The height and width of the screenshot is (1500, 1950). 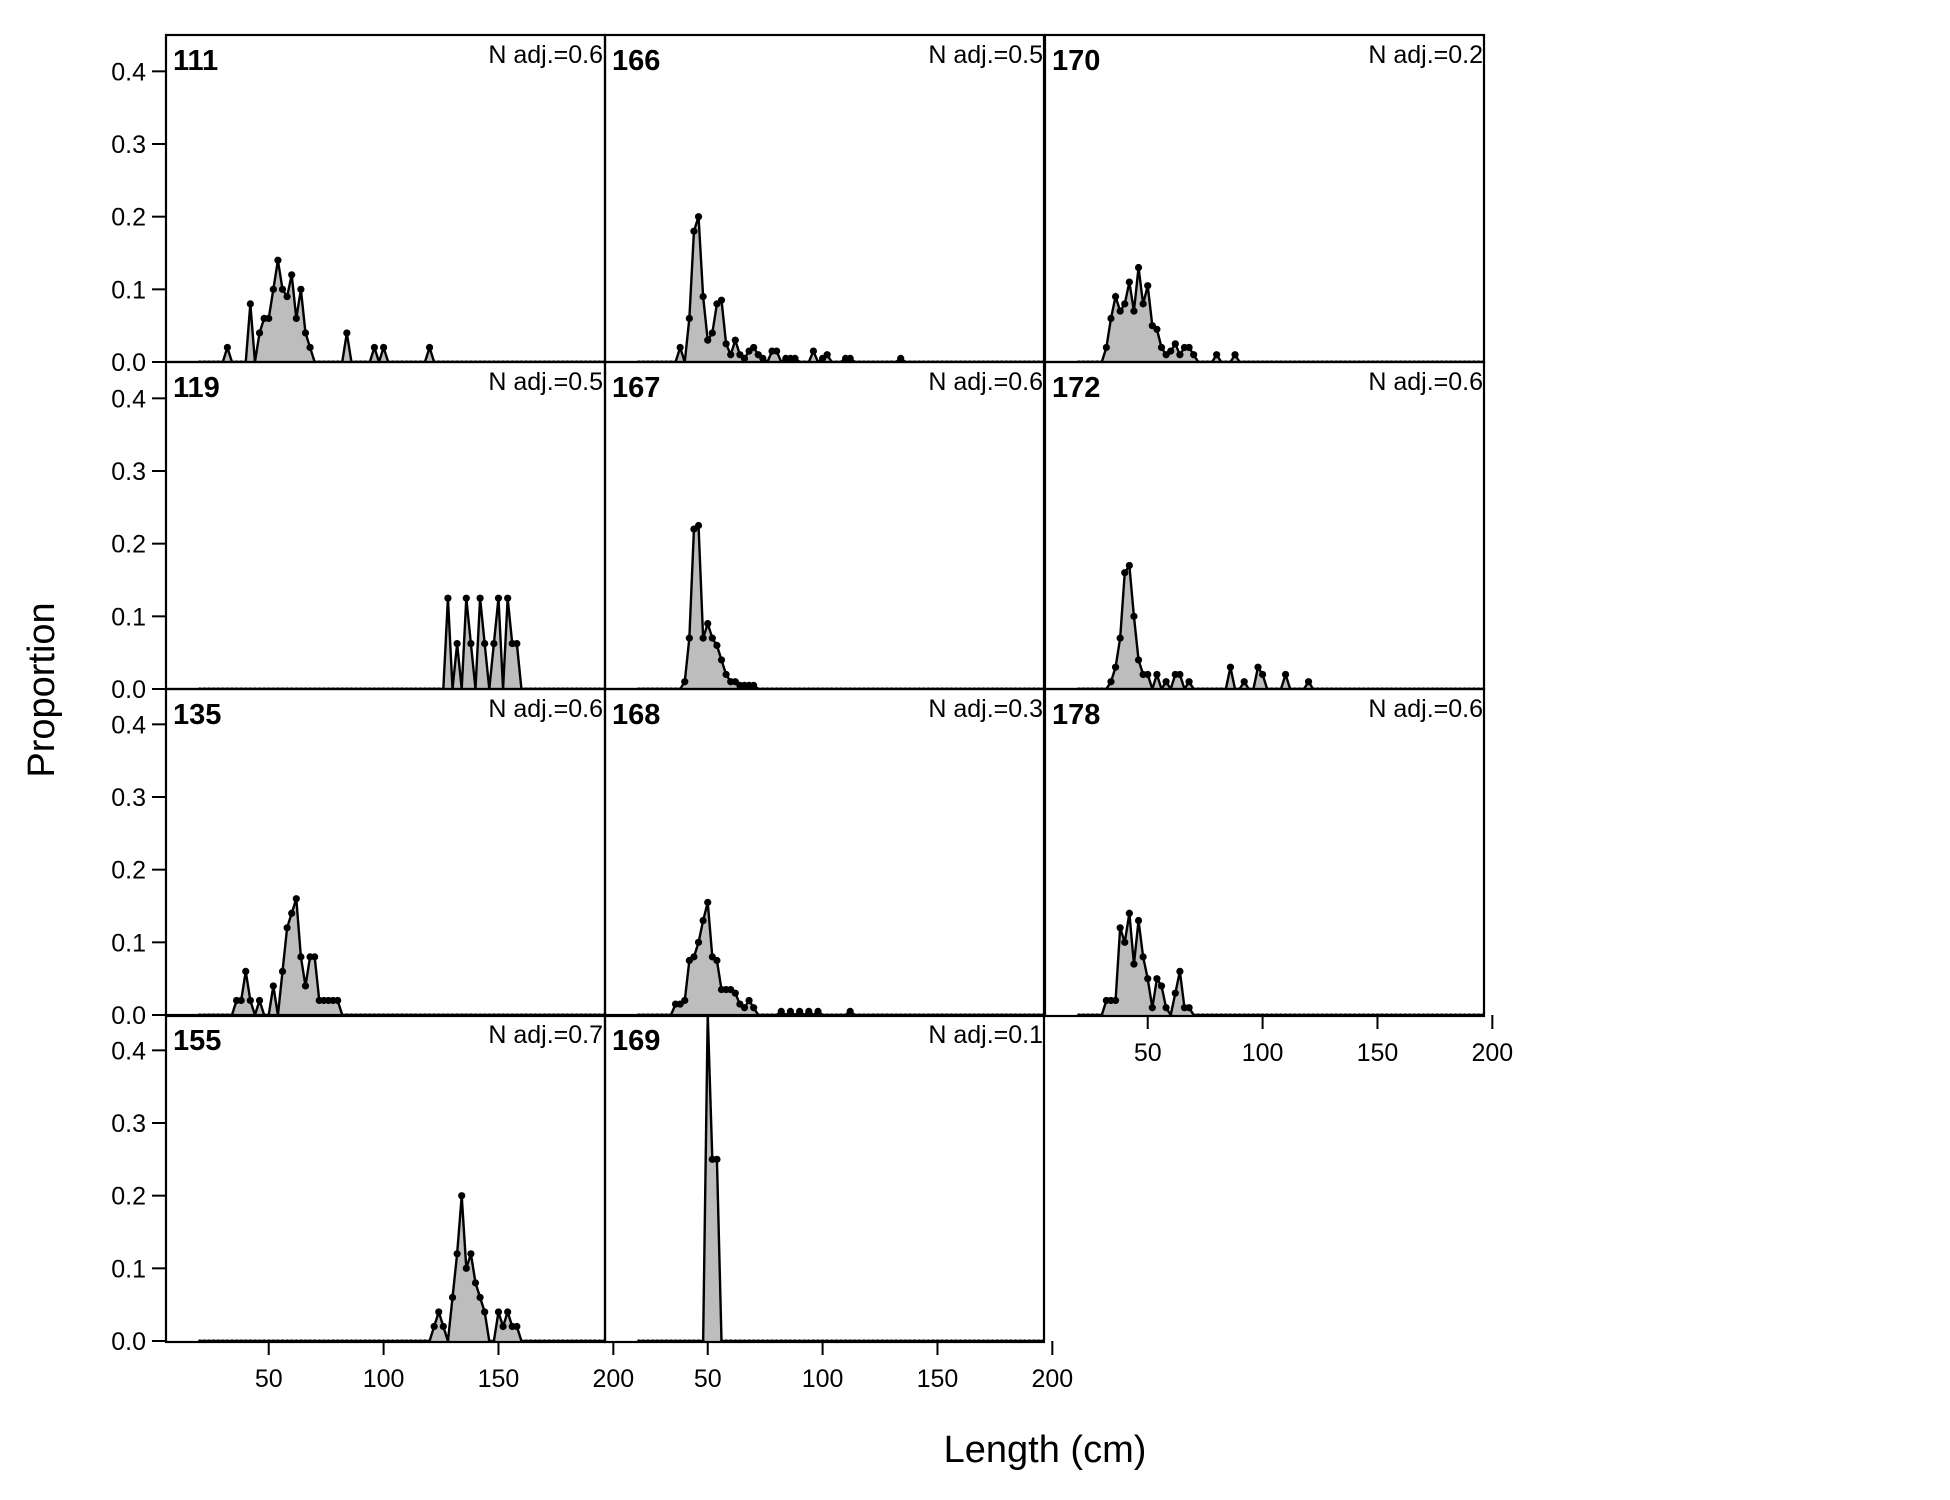 What do you see at coordinates (195, 61) in the screenshot?
I see `panel-label: 111` at bounding box center [195, 61].